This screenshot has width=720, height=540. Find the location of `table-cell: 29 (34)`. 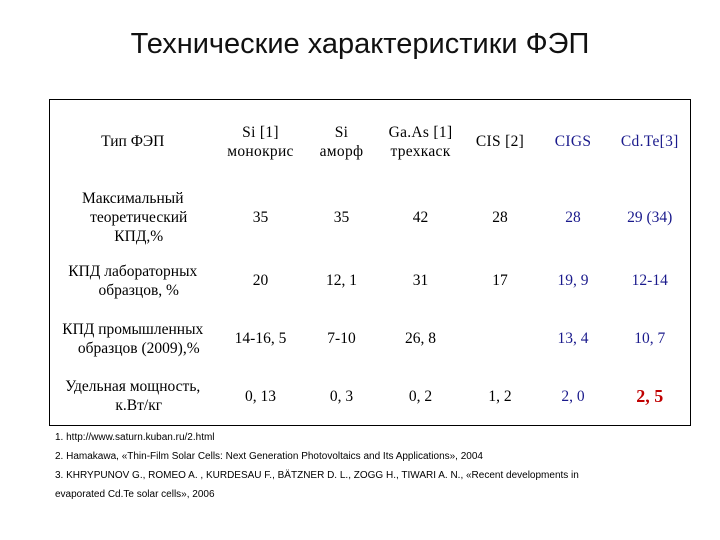

table-cell: 29 (34) is located at coordinates (650, 217).